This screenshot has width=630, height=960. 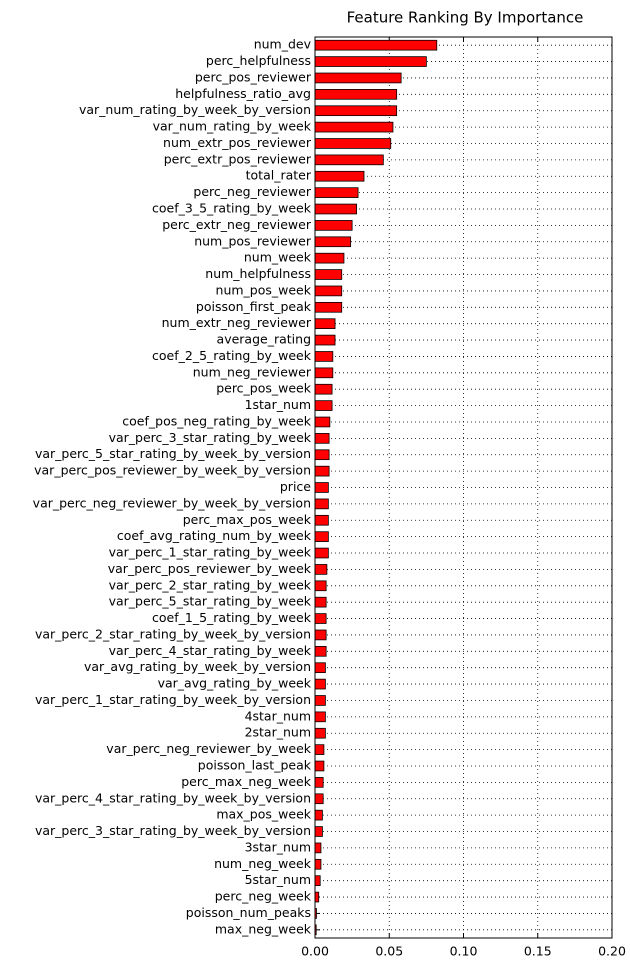 What do you see at coordinates (238, 158) in the screenshot?
I see `y-tick-label: perc_extr_pos_reviewer` at bounding box center [238, 158].